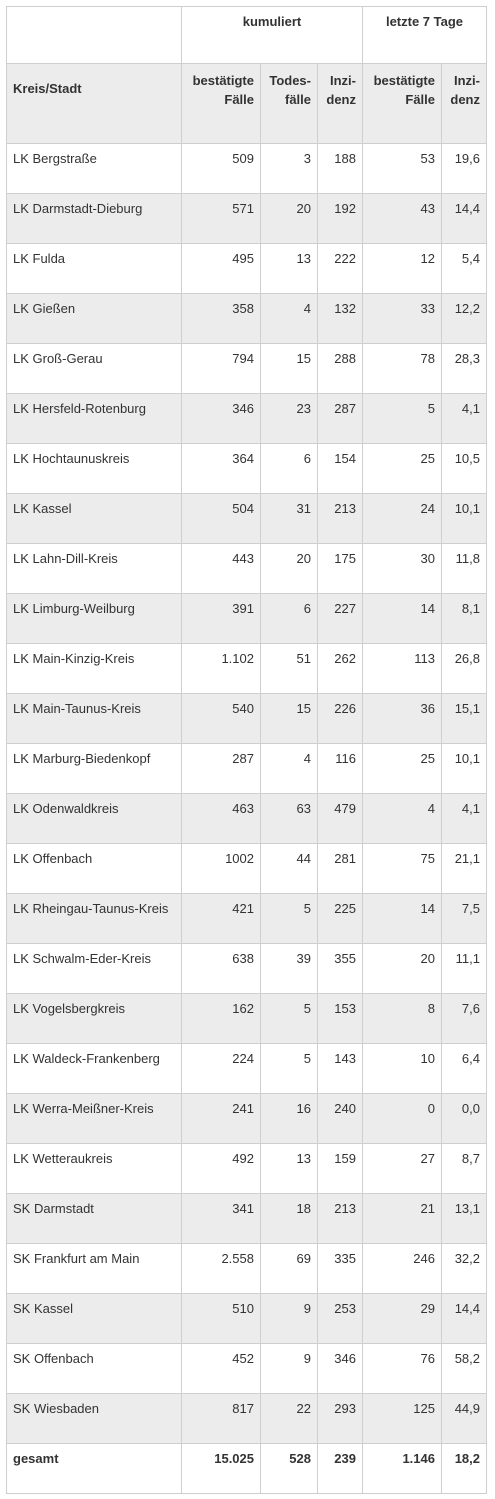  Describe the element at coordinates (221, 868) in the screenshot. I see `cell-cases: 1002` at that location.